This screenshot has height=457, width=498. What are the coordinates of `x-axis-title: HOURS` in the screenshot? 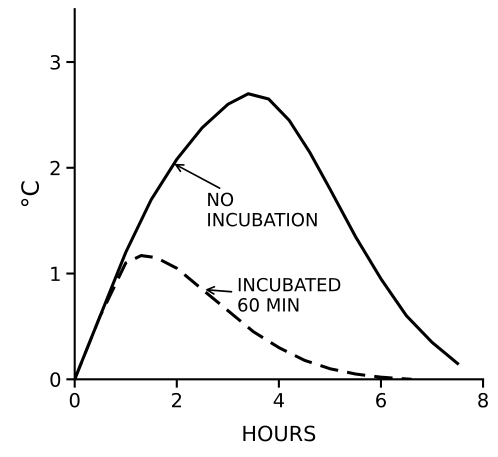 It's located at (279, 434).